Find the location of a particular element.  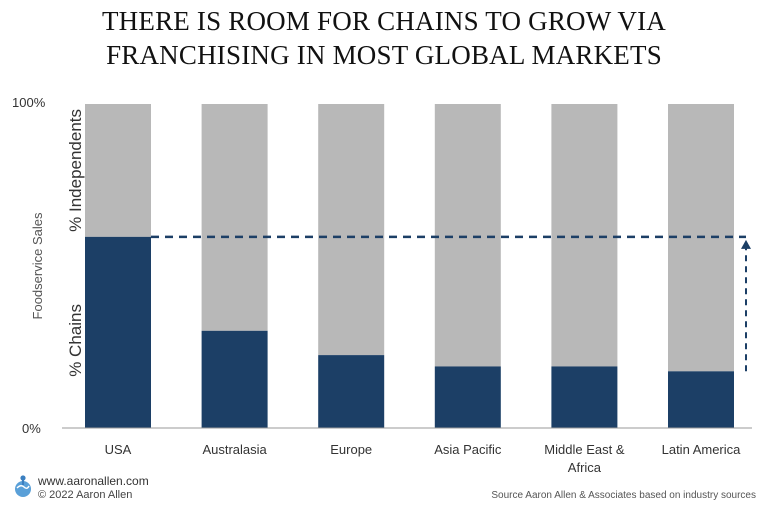

x-tick-label-4: Middle East & Africa is located at coordinates (584, 458).